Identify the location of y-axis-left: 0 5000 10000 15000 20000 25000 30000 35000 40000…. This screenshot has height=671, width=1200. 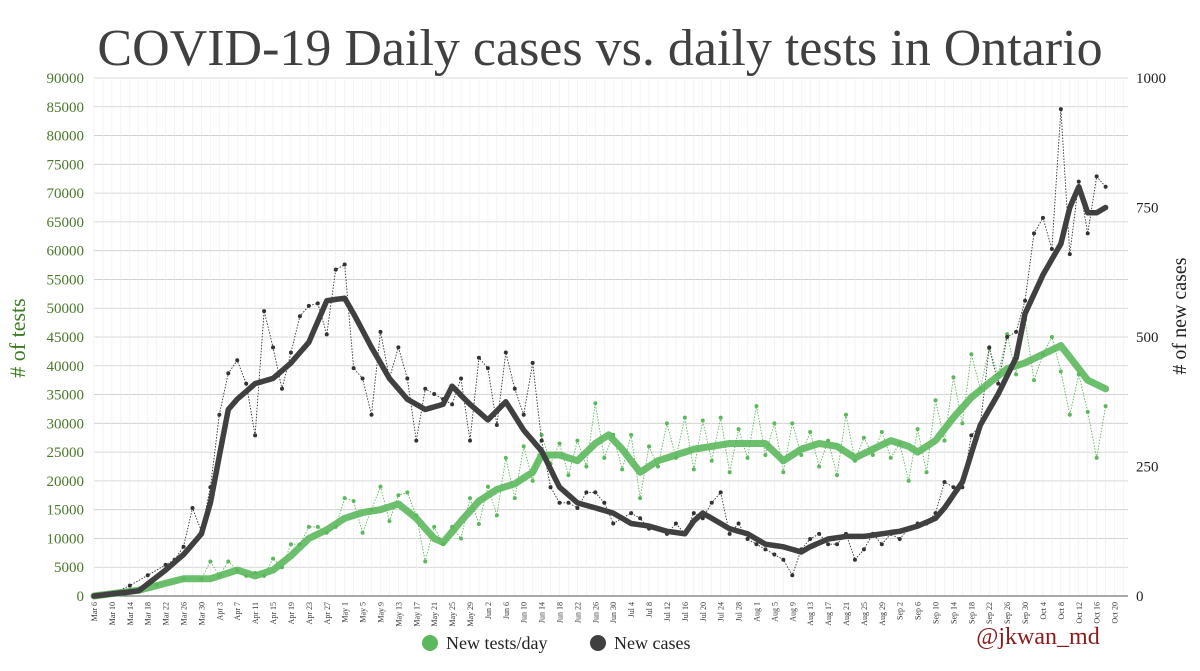
(66, 338).